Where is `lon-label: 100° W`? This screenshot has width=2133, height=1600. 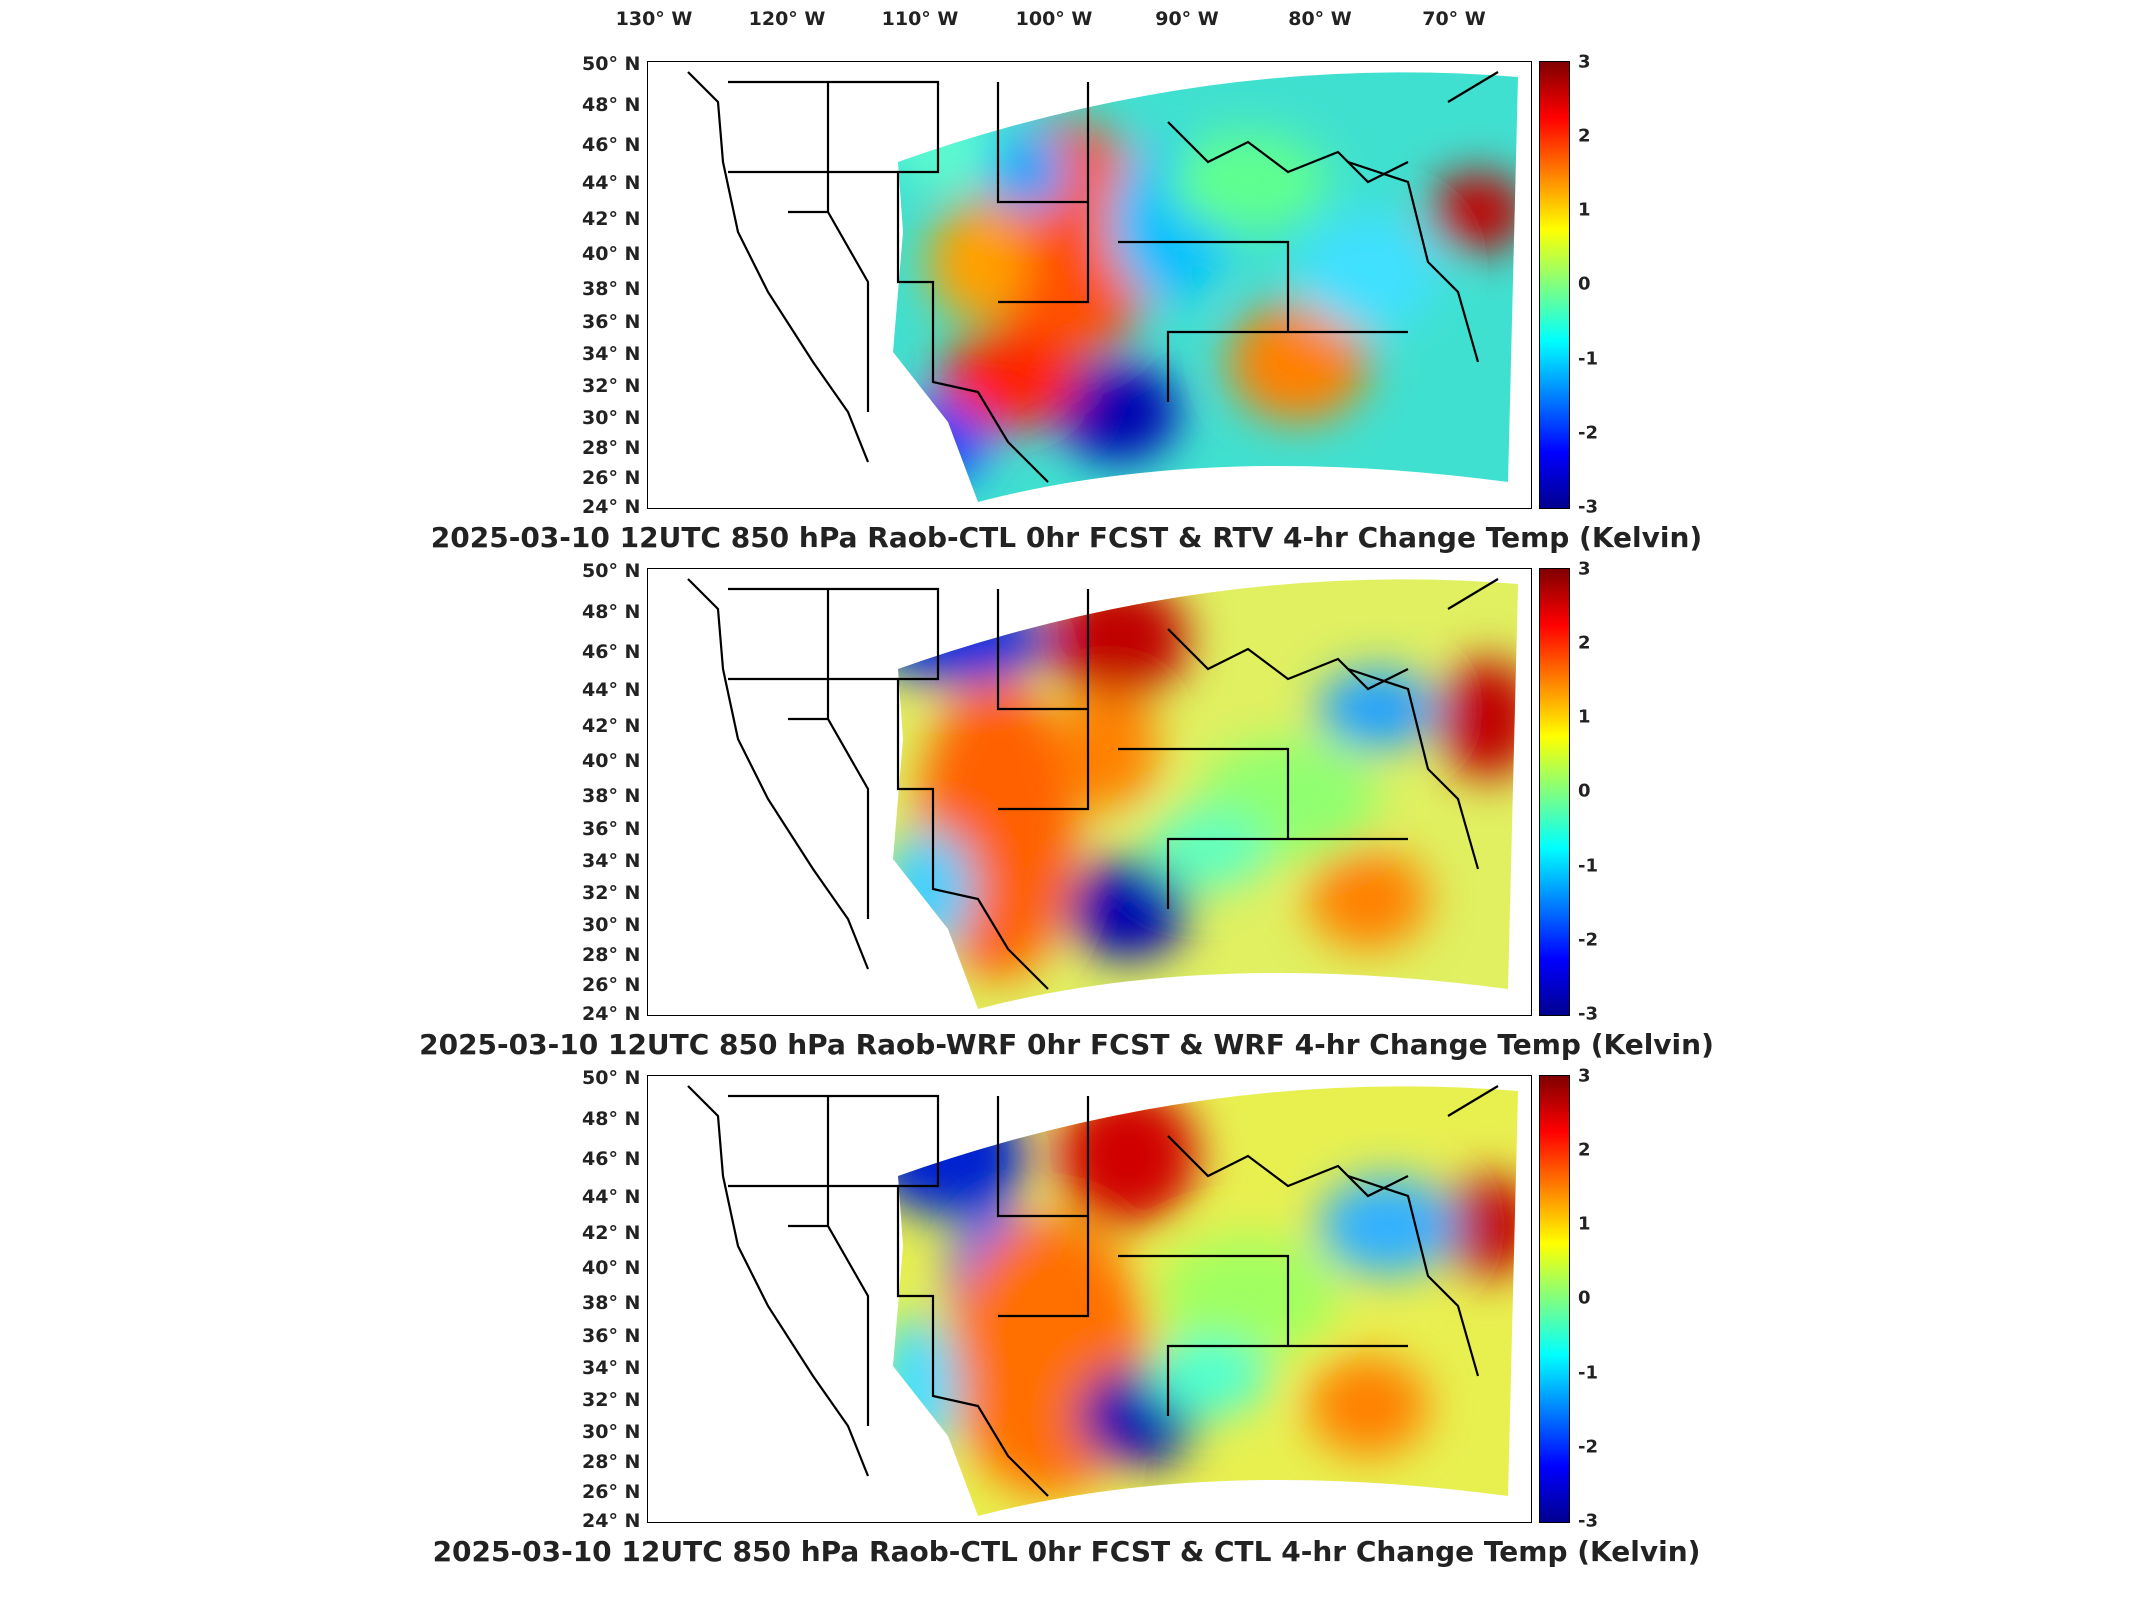
lon-label: 100° W is located at coordinates (1054, 19).